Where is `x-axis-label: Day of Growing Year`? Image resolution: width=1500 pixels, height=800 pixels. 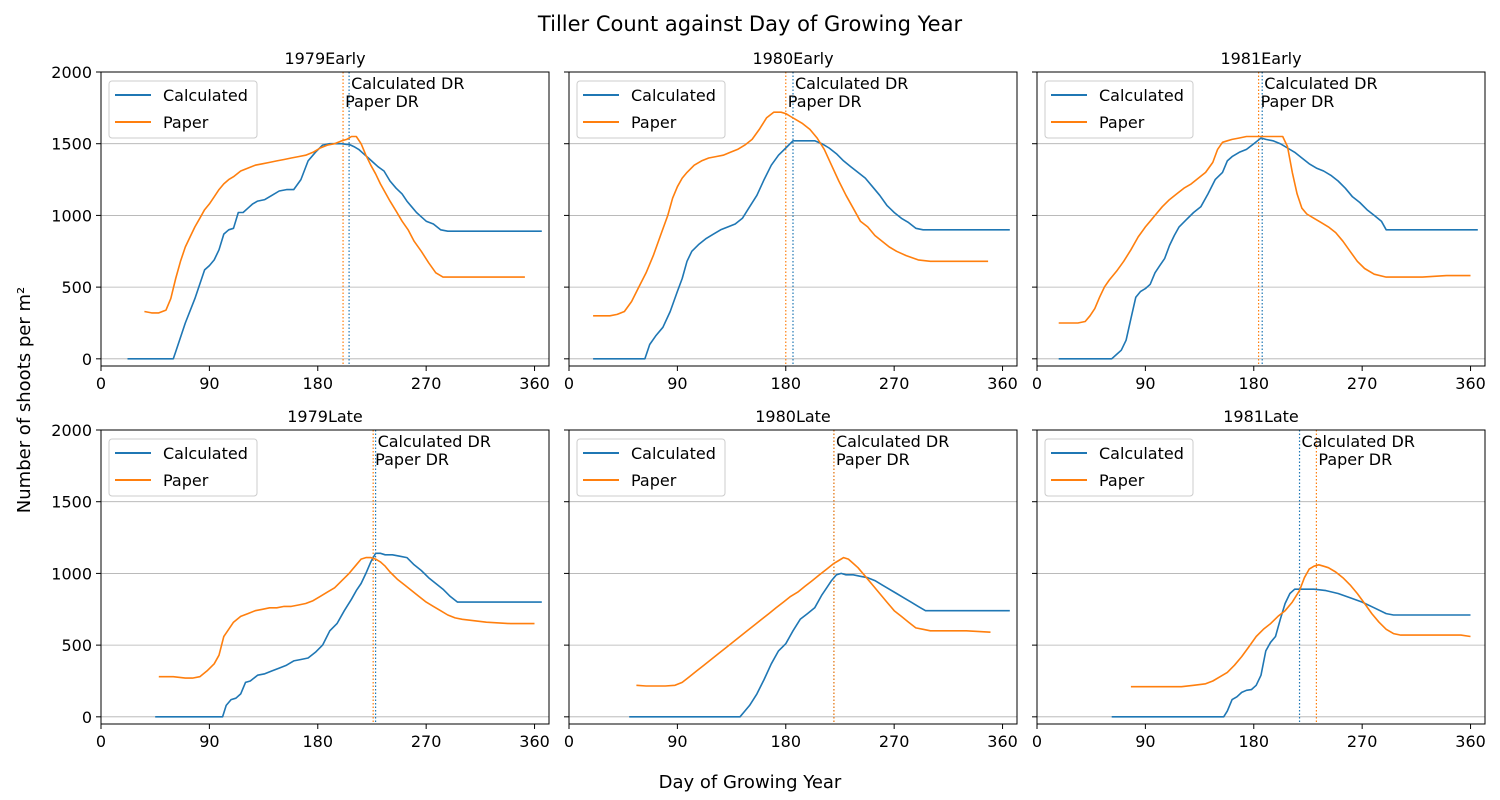
x-axis-label: Day of Growing Year is located at coordinates (750, 782).